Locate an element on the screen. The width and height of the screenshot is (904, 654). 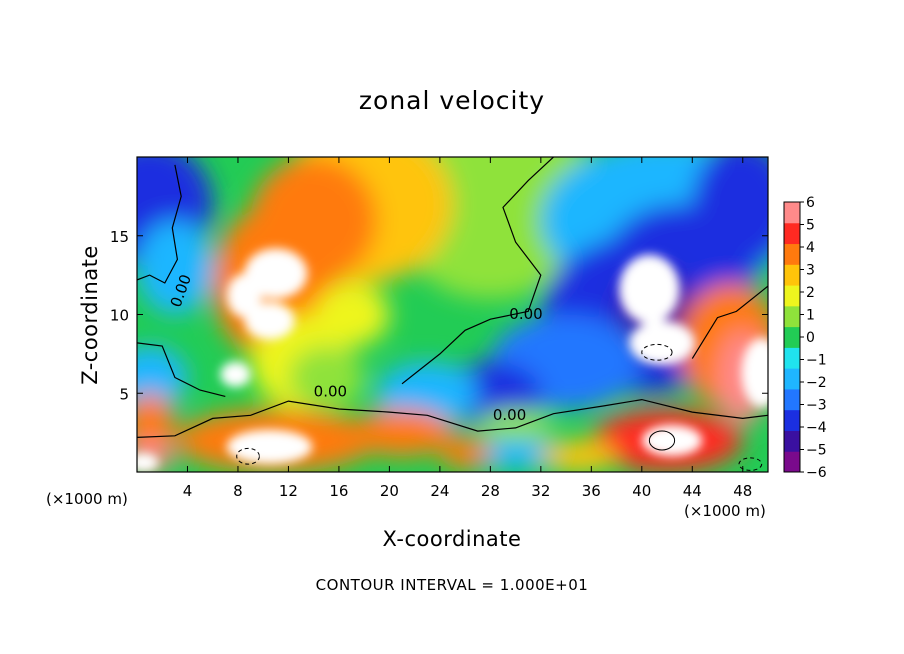
contour-labels: 0.000.000.000.00 is located at coordinates (355, 348).